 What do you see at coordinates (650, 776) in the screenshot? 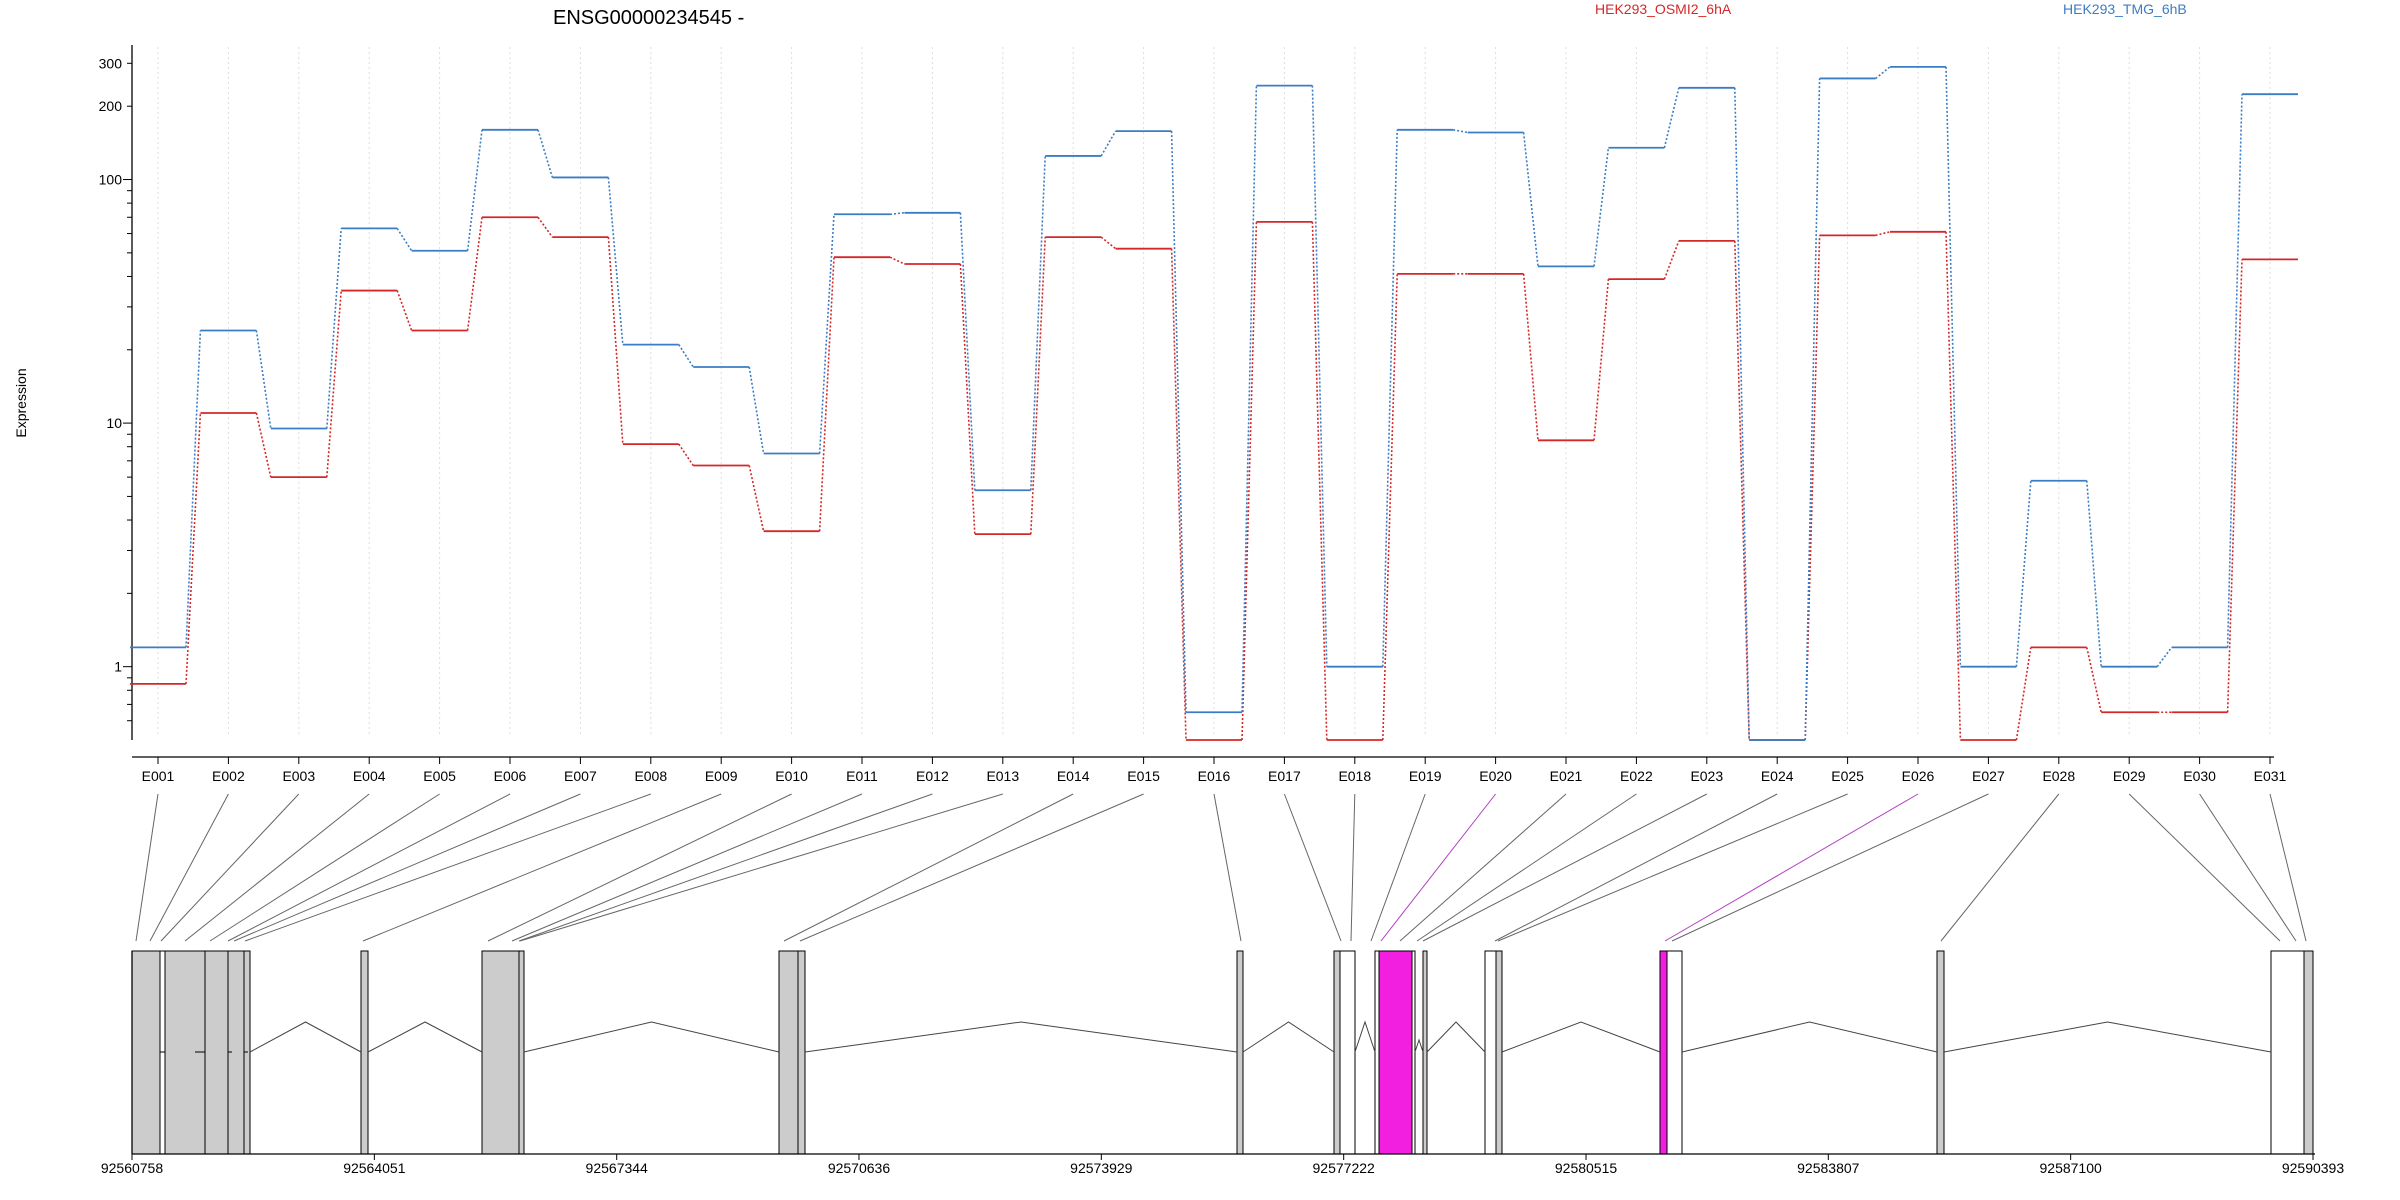
I see `x-tick-label-e008: E008` at bounding box center [650, 776].